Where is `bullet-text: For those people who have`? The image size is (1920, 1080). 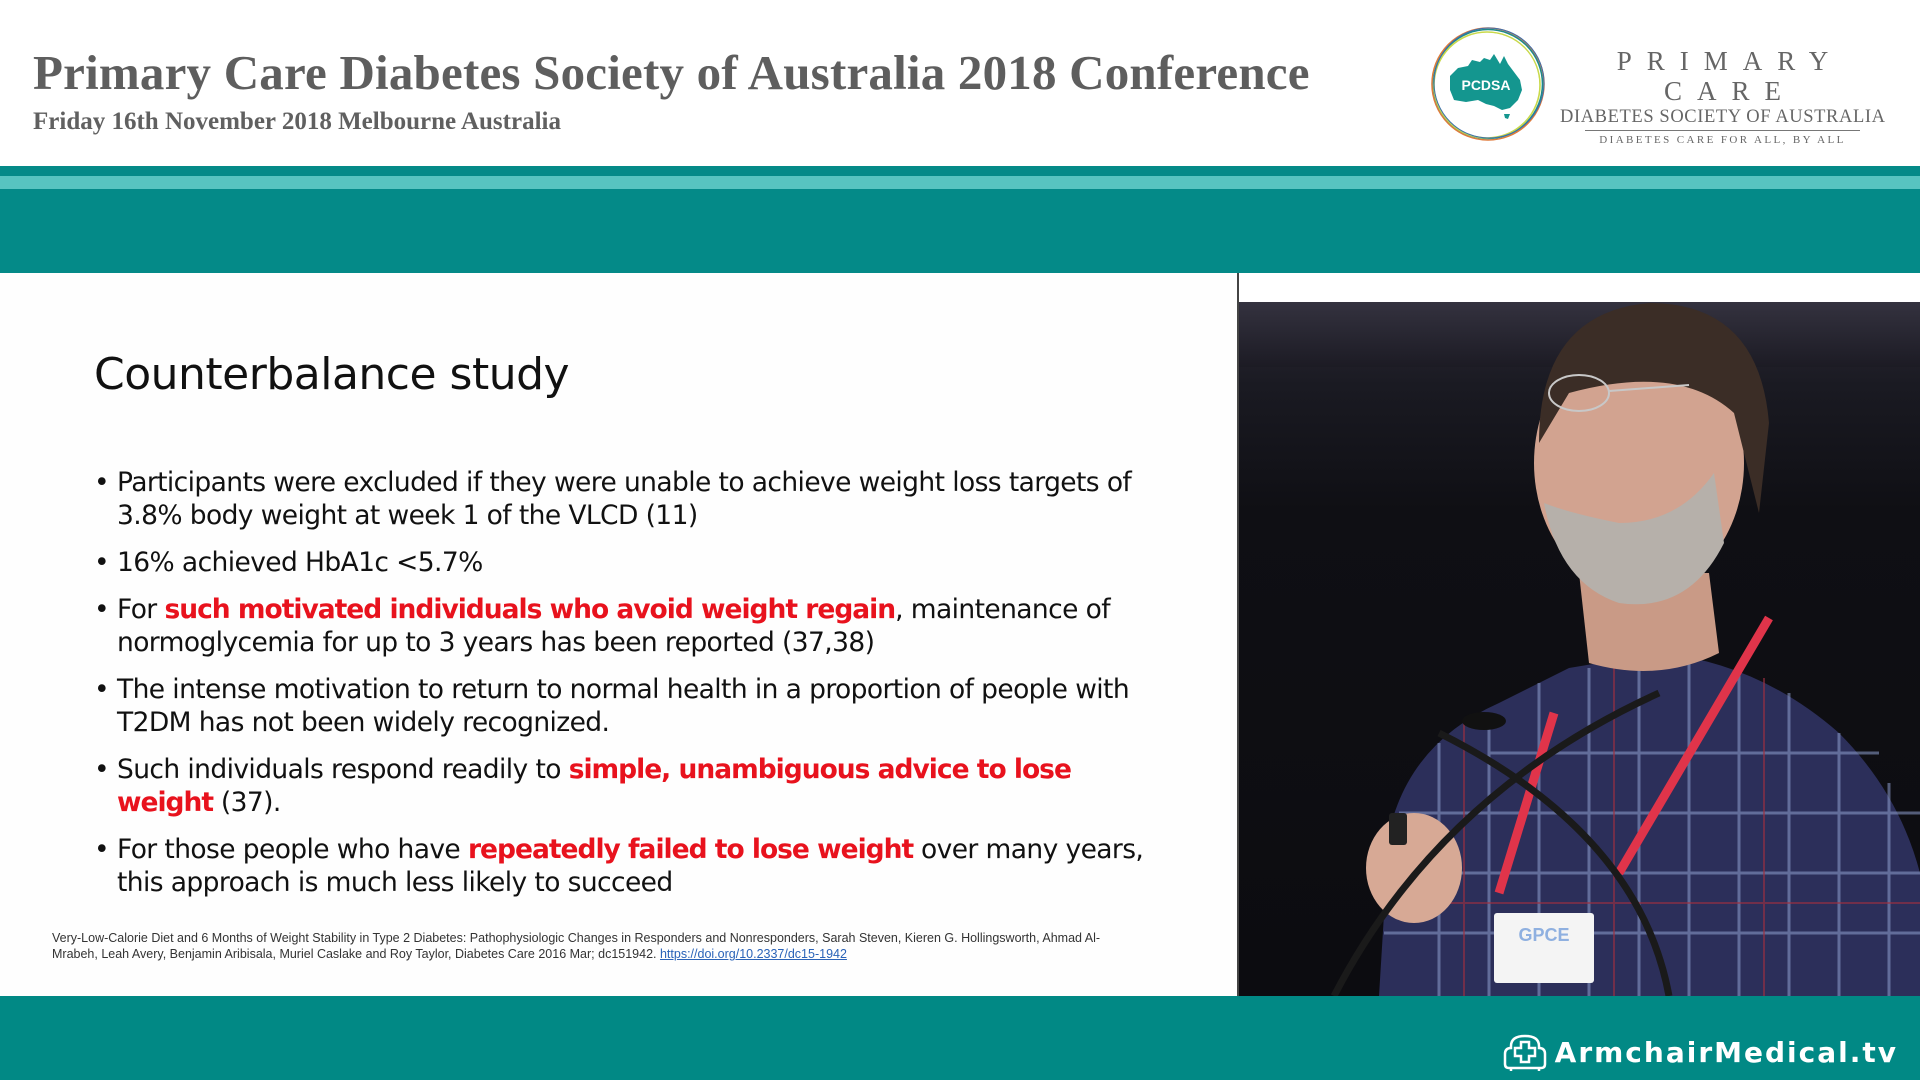 bullet-text: For those people who have is located at coordinates (292, 849).